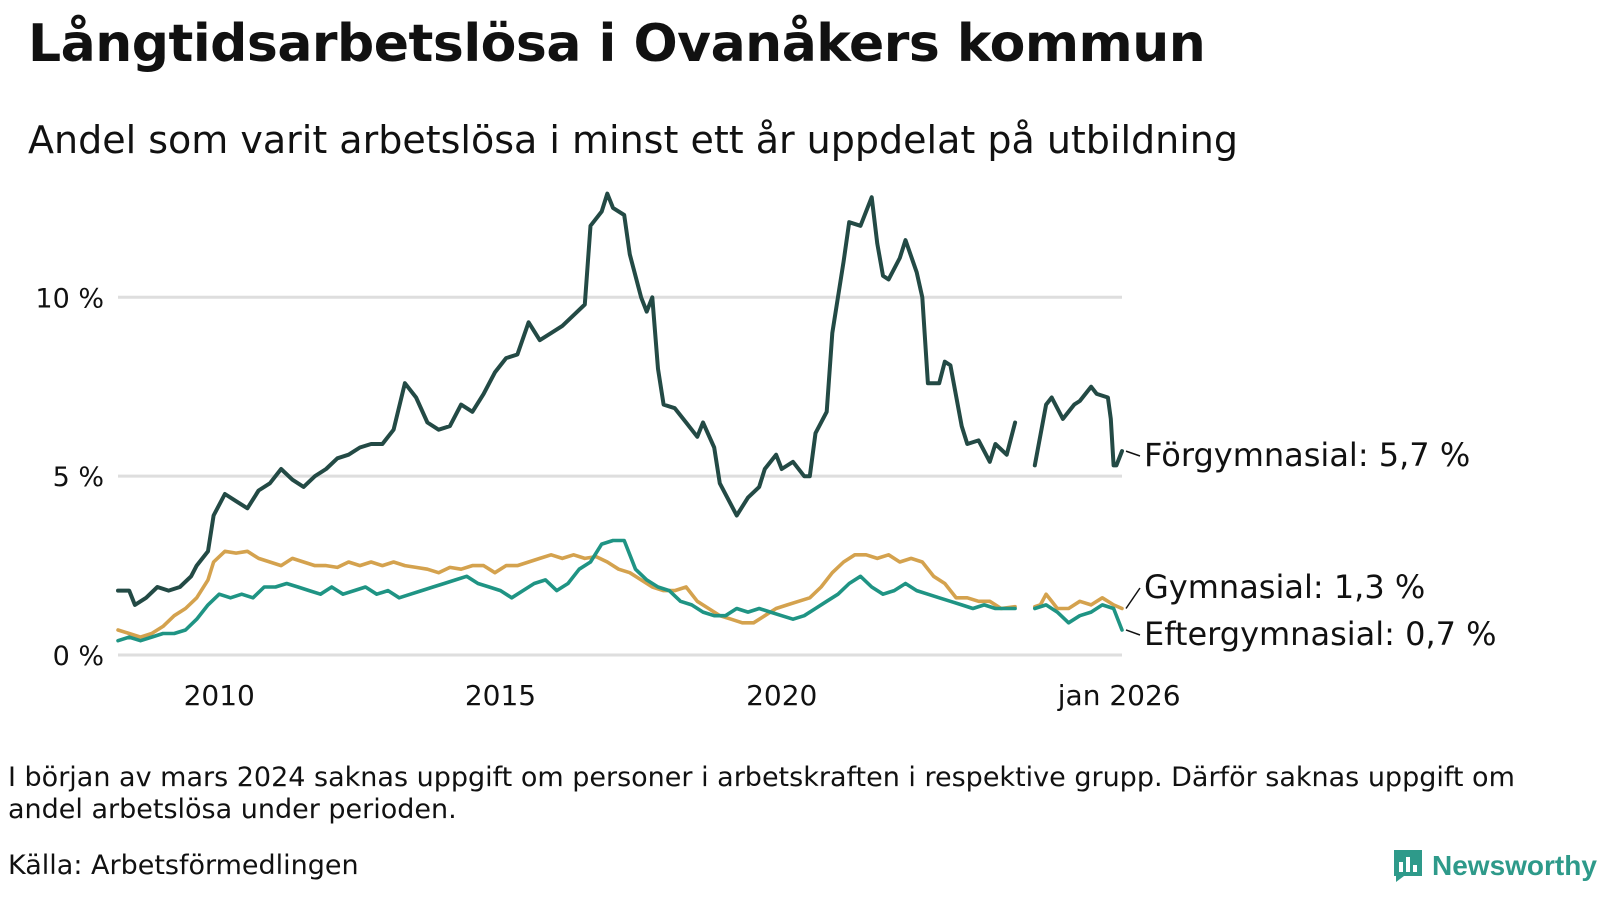 This screenshot has width=1600, height=900. Describe the element at coordinates (183, 865) in the screenshot. I see `source-credit: Källa: Arbetsförmedlingen` at that location.